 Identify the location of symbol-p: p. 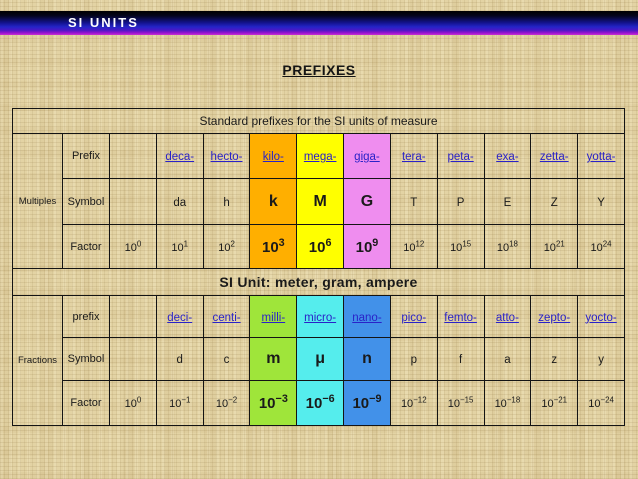
(413, 360).